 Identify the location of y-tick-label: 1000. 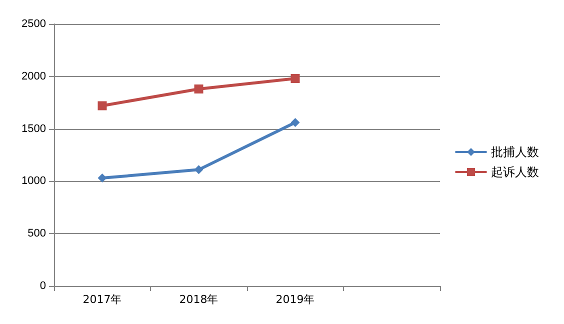
(34, 181).